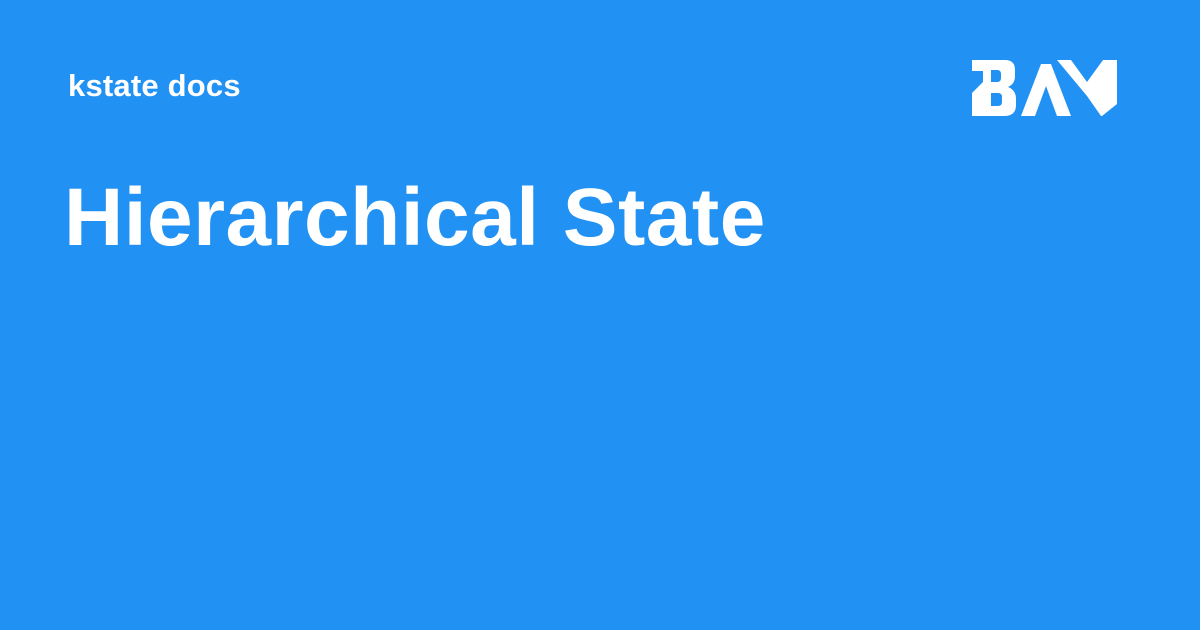 This screenshot has height=630, width=1200. I want to click on bam-logo-icon, so click(1044, 88).